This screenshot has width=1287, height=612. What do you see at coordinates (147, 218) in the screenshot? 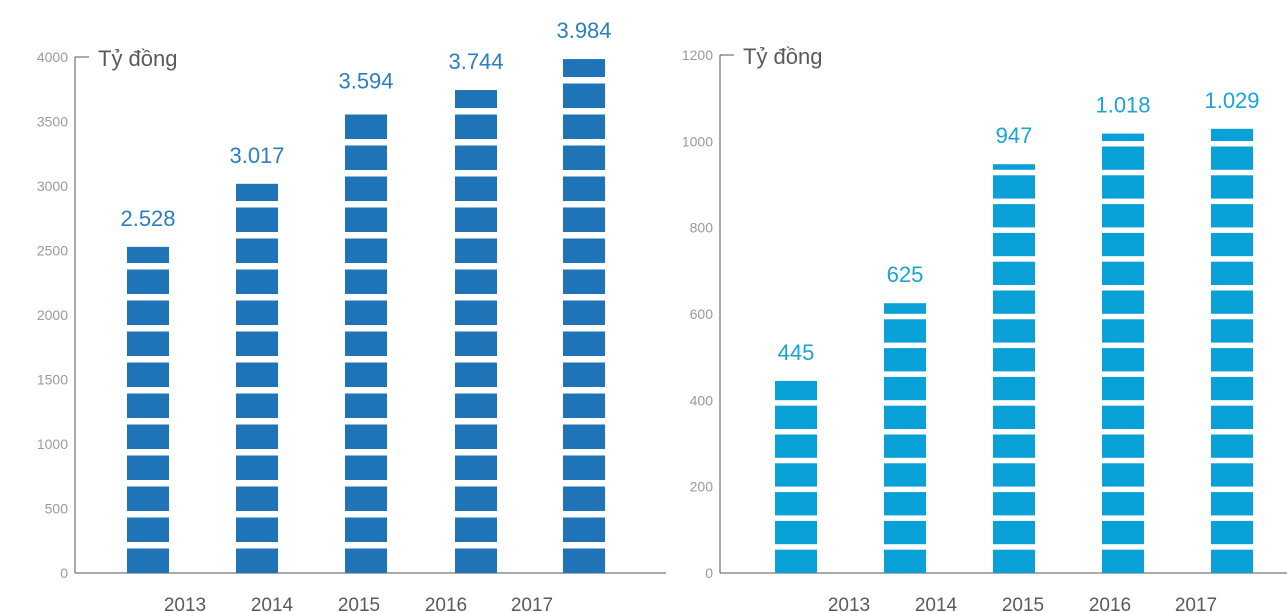
I see `left-data-label-2013: 2.528` at bounding box center [147, 218].